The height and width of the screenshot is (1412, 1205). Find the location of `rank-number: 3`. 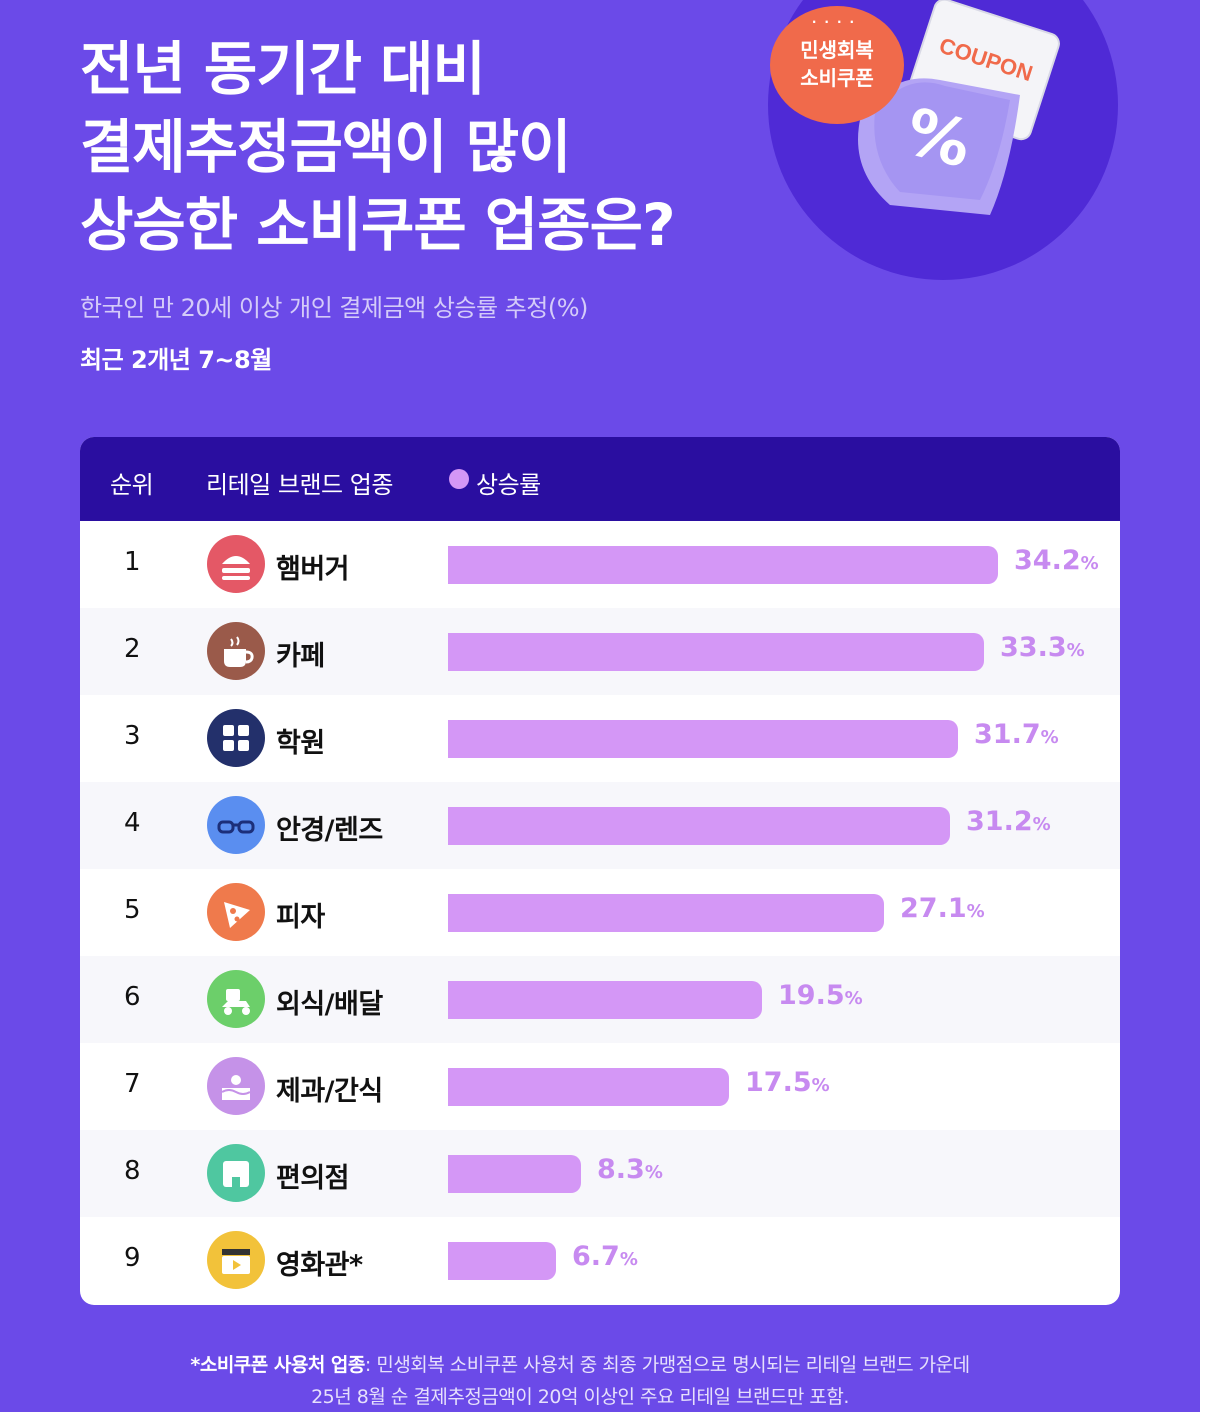

rank-number: 3 is located at coordinates (132, 736).